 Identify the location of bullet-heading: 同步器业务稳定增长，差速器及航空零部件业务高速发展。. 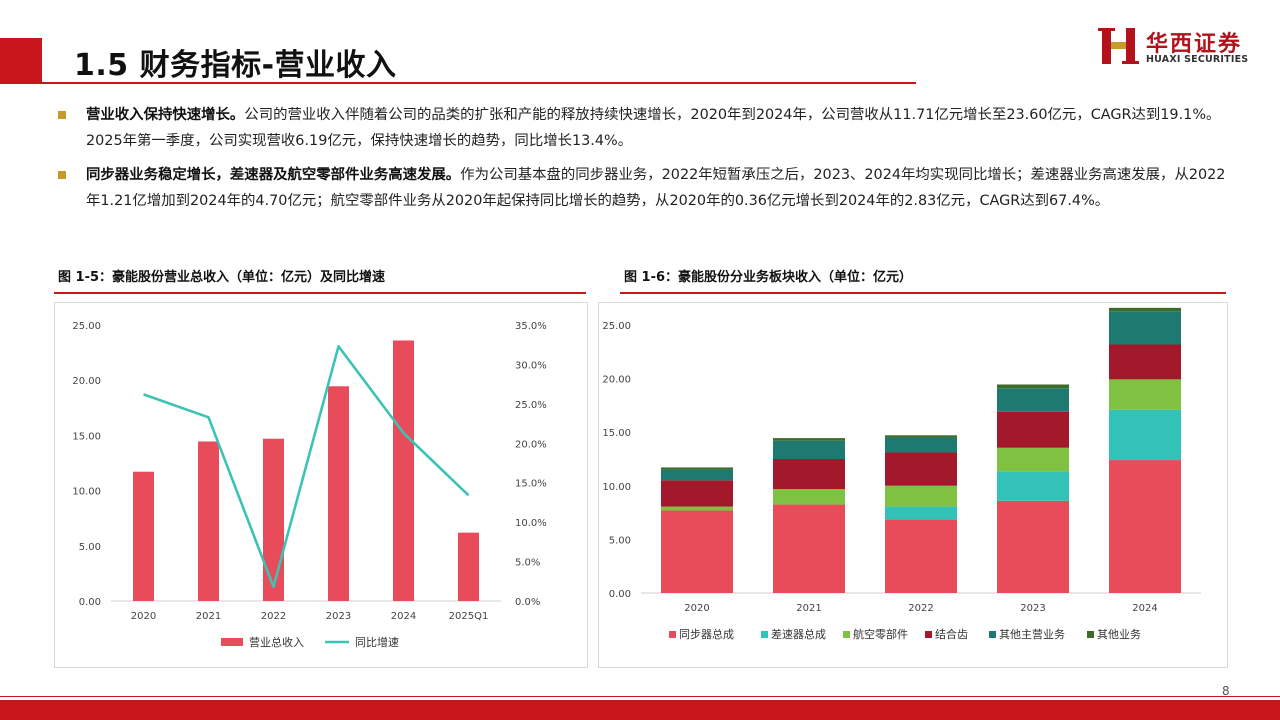
(273, 175).